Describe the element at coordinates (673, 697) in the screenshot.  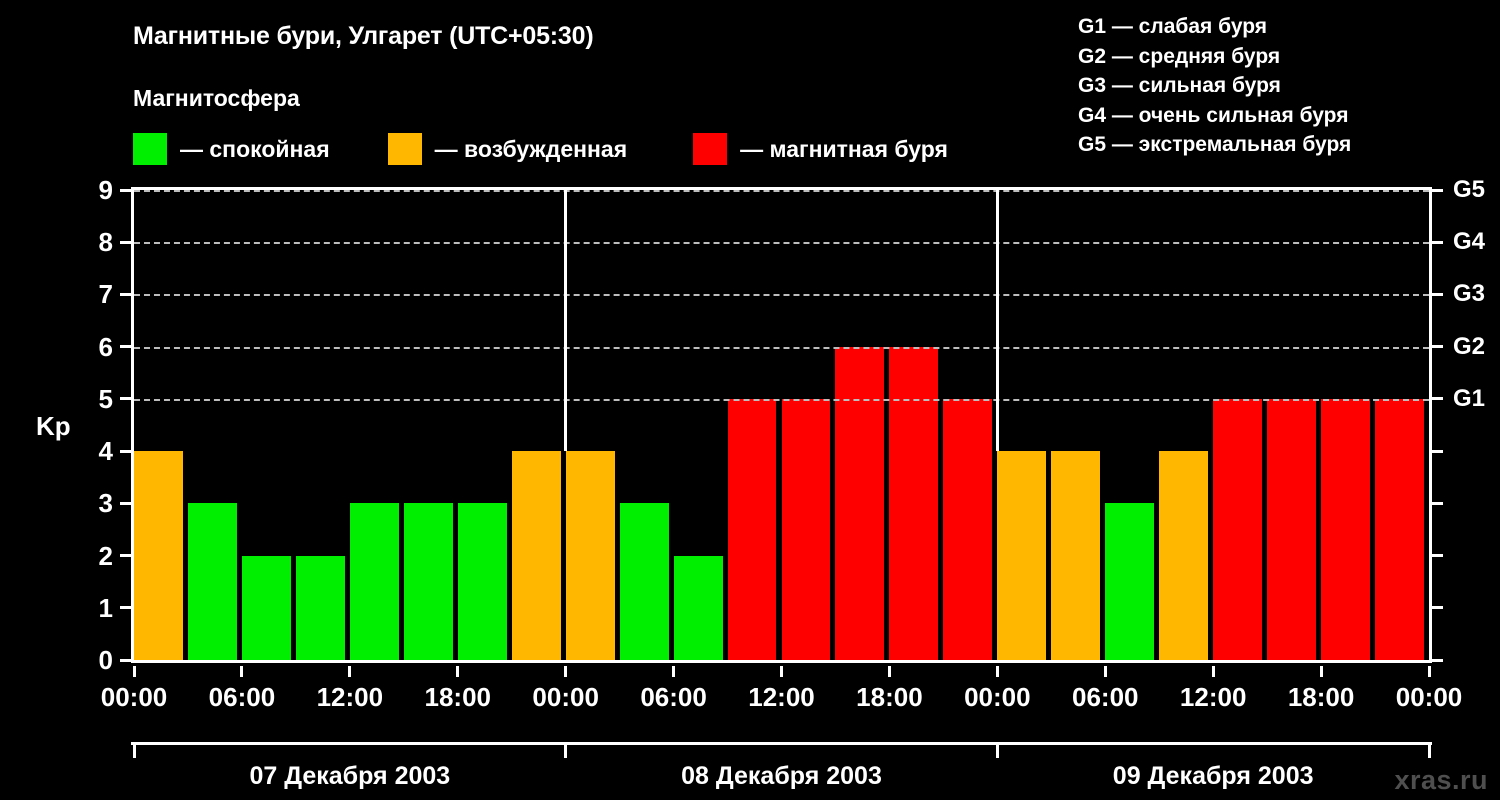
I see `time-tick-label-5: 06:00` at that location.